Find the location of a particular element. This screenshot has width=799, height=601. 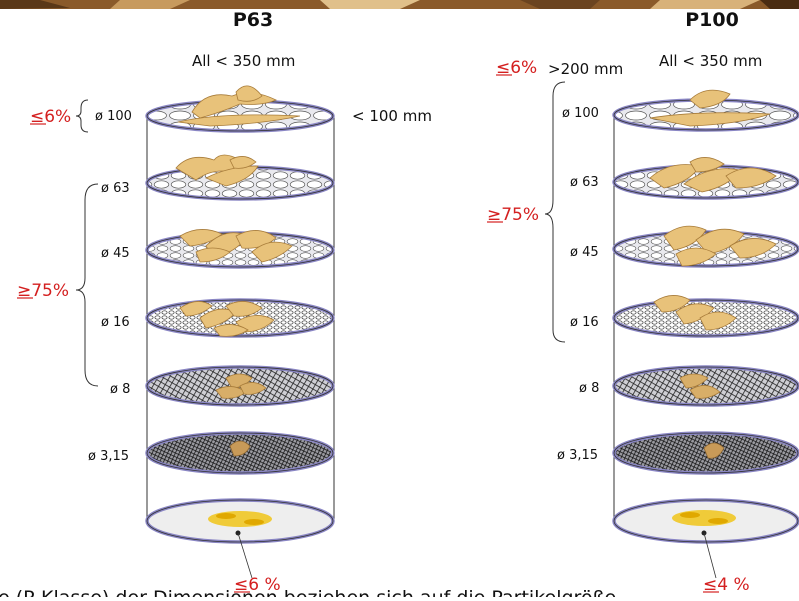

right-label-3-15: ø 3,15 is located at coordinates (577, 455).